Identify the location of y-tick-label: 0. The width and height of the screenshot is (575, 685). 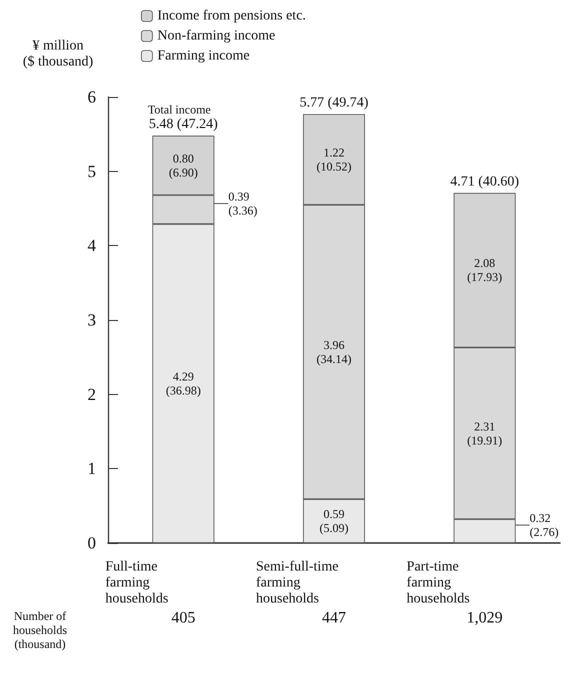
(92, 543).